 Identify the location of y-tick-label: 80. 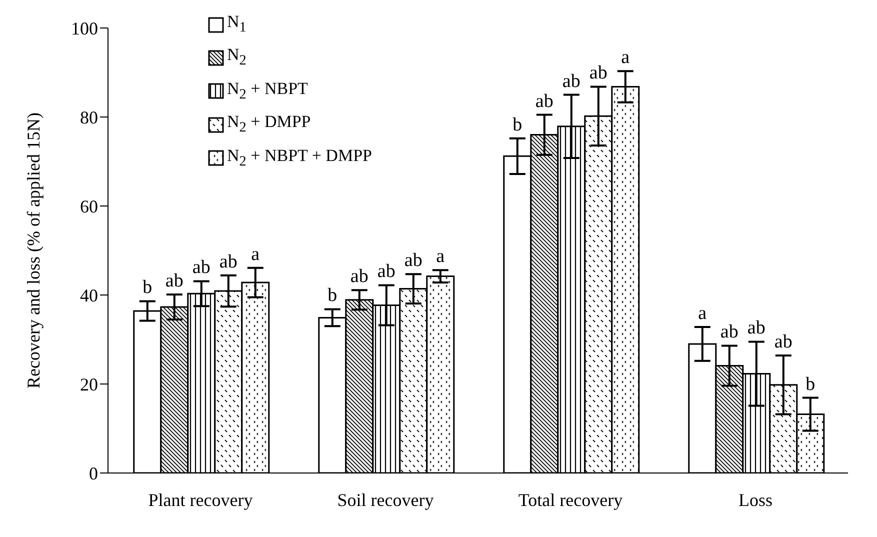
(89, 117).